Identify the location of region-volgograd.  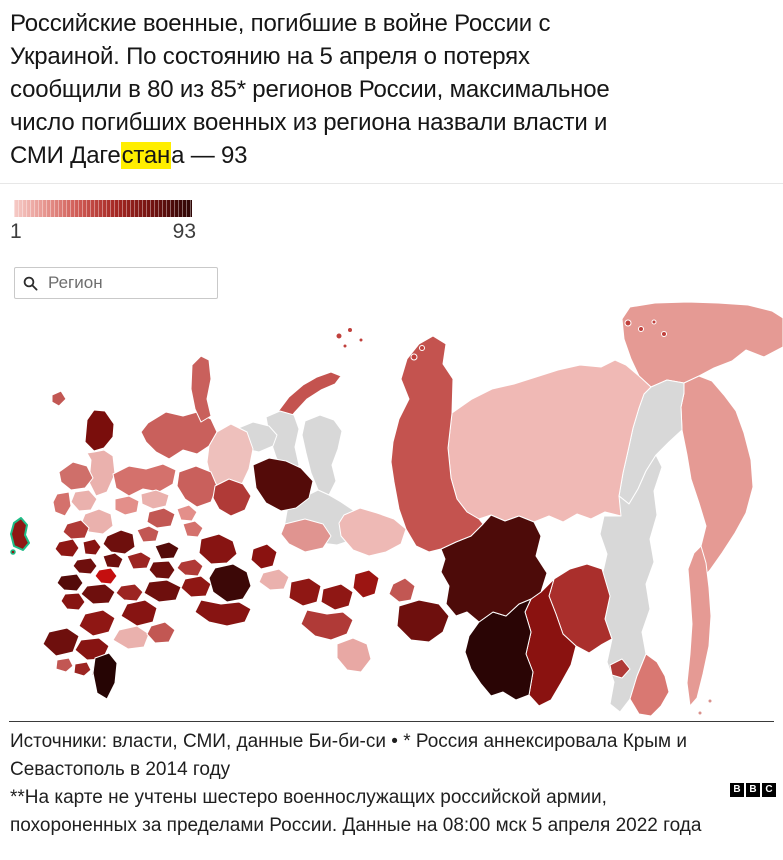
(139, 613).